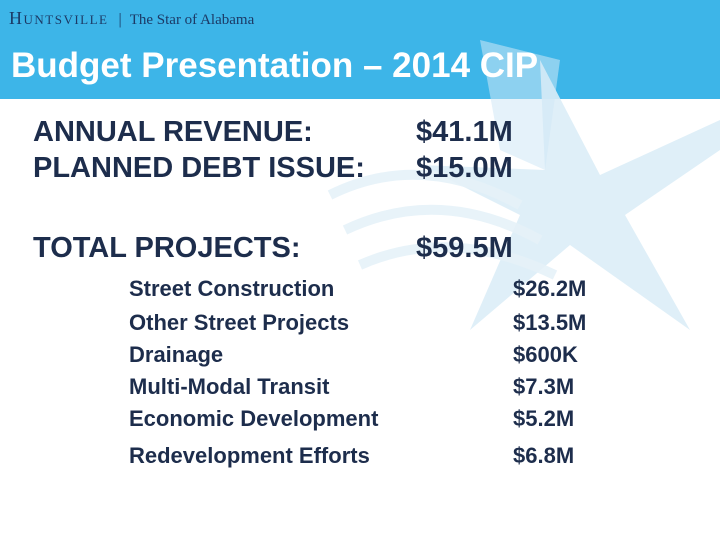  What do you see at coordinates (239, 322) in the screenshot?
I see `project-label: Other Street Projects` at bounding box center [239, 322].